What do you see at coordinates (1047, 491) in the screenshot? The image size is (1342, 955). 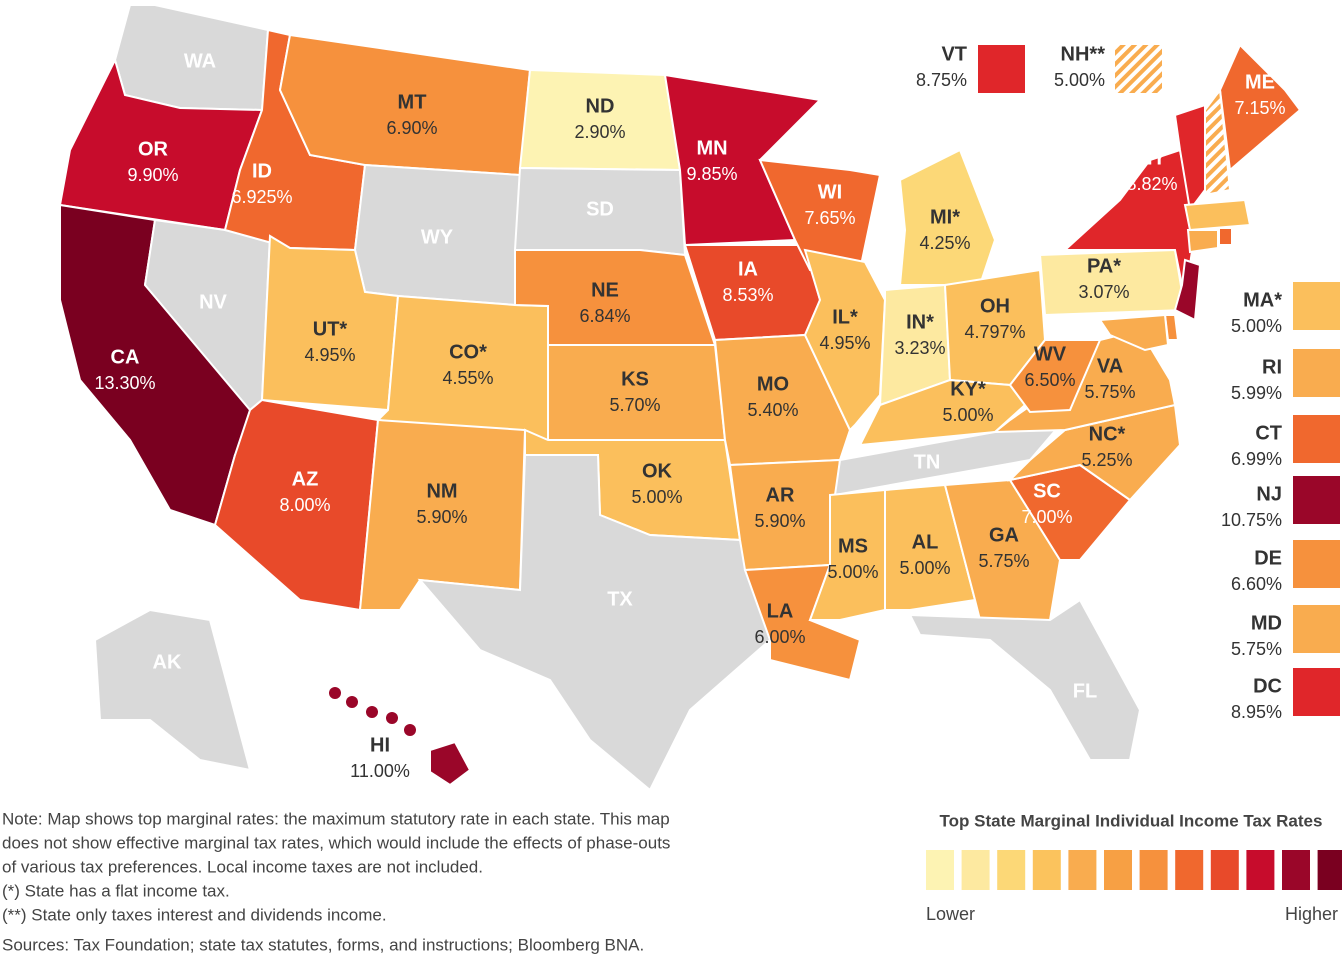 I see `state-abbr: SC` at bounding box center [1047, 491].